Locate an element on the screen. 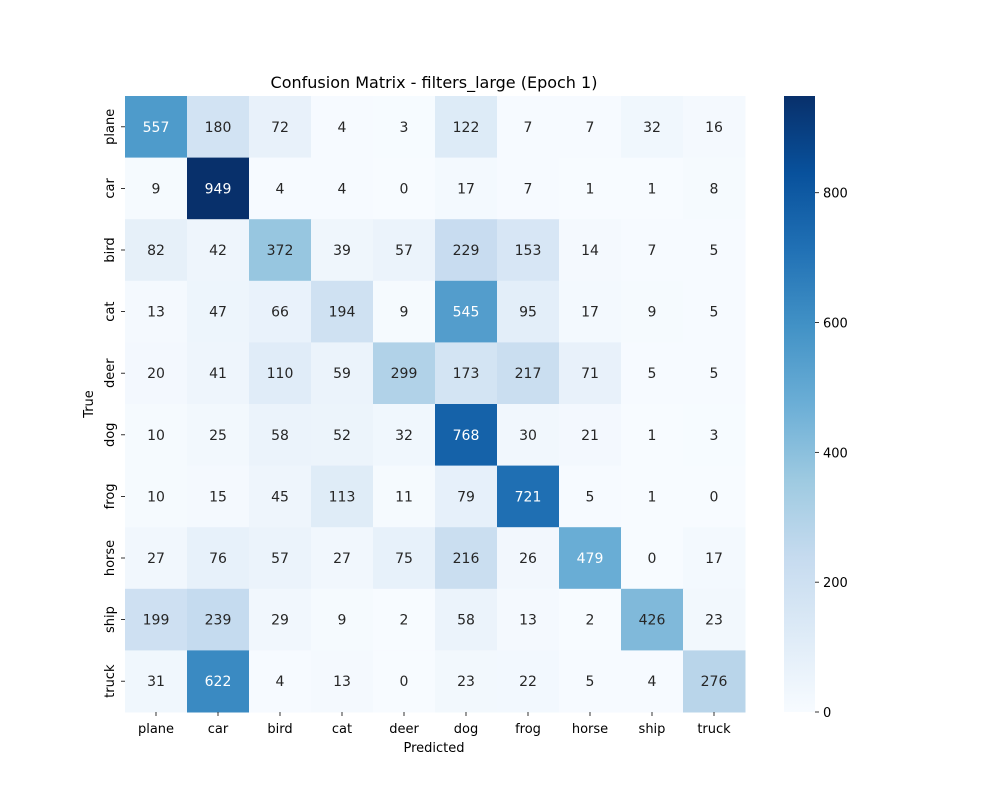 This screenshot has height=804, width=1000. cell-value-label: 194 is located at coordinates (342, 313).